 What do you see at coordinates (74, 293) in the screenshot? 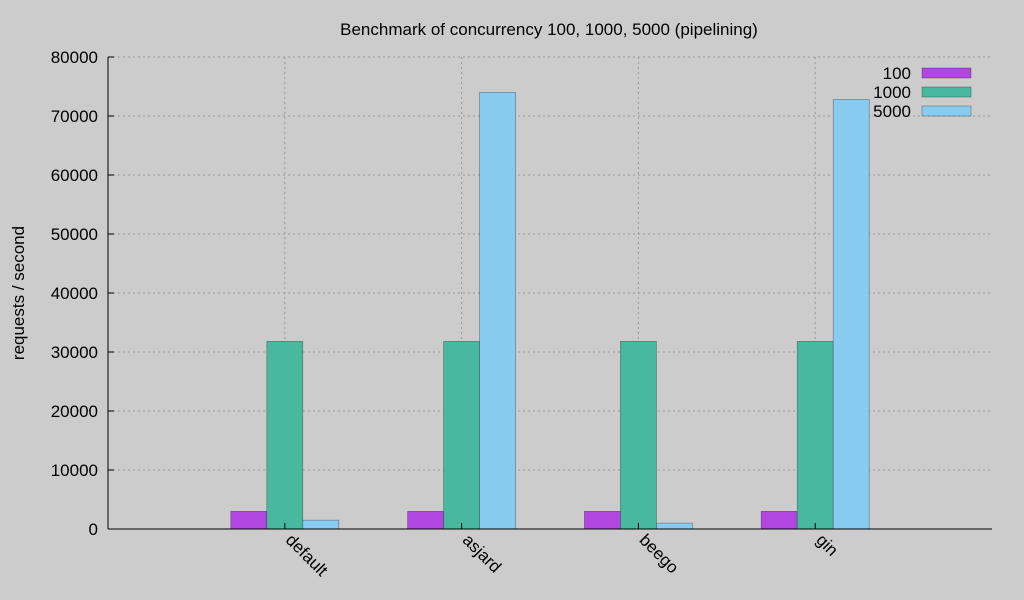
I see `y-tick-label: 40000` at bounding box center [74, 293].